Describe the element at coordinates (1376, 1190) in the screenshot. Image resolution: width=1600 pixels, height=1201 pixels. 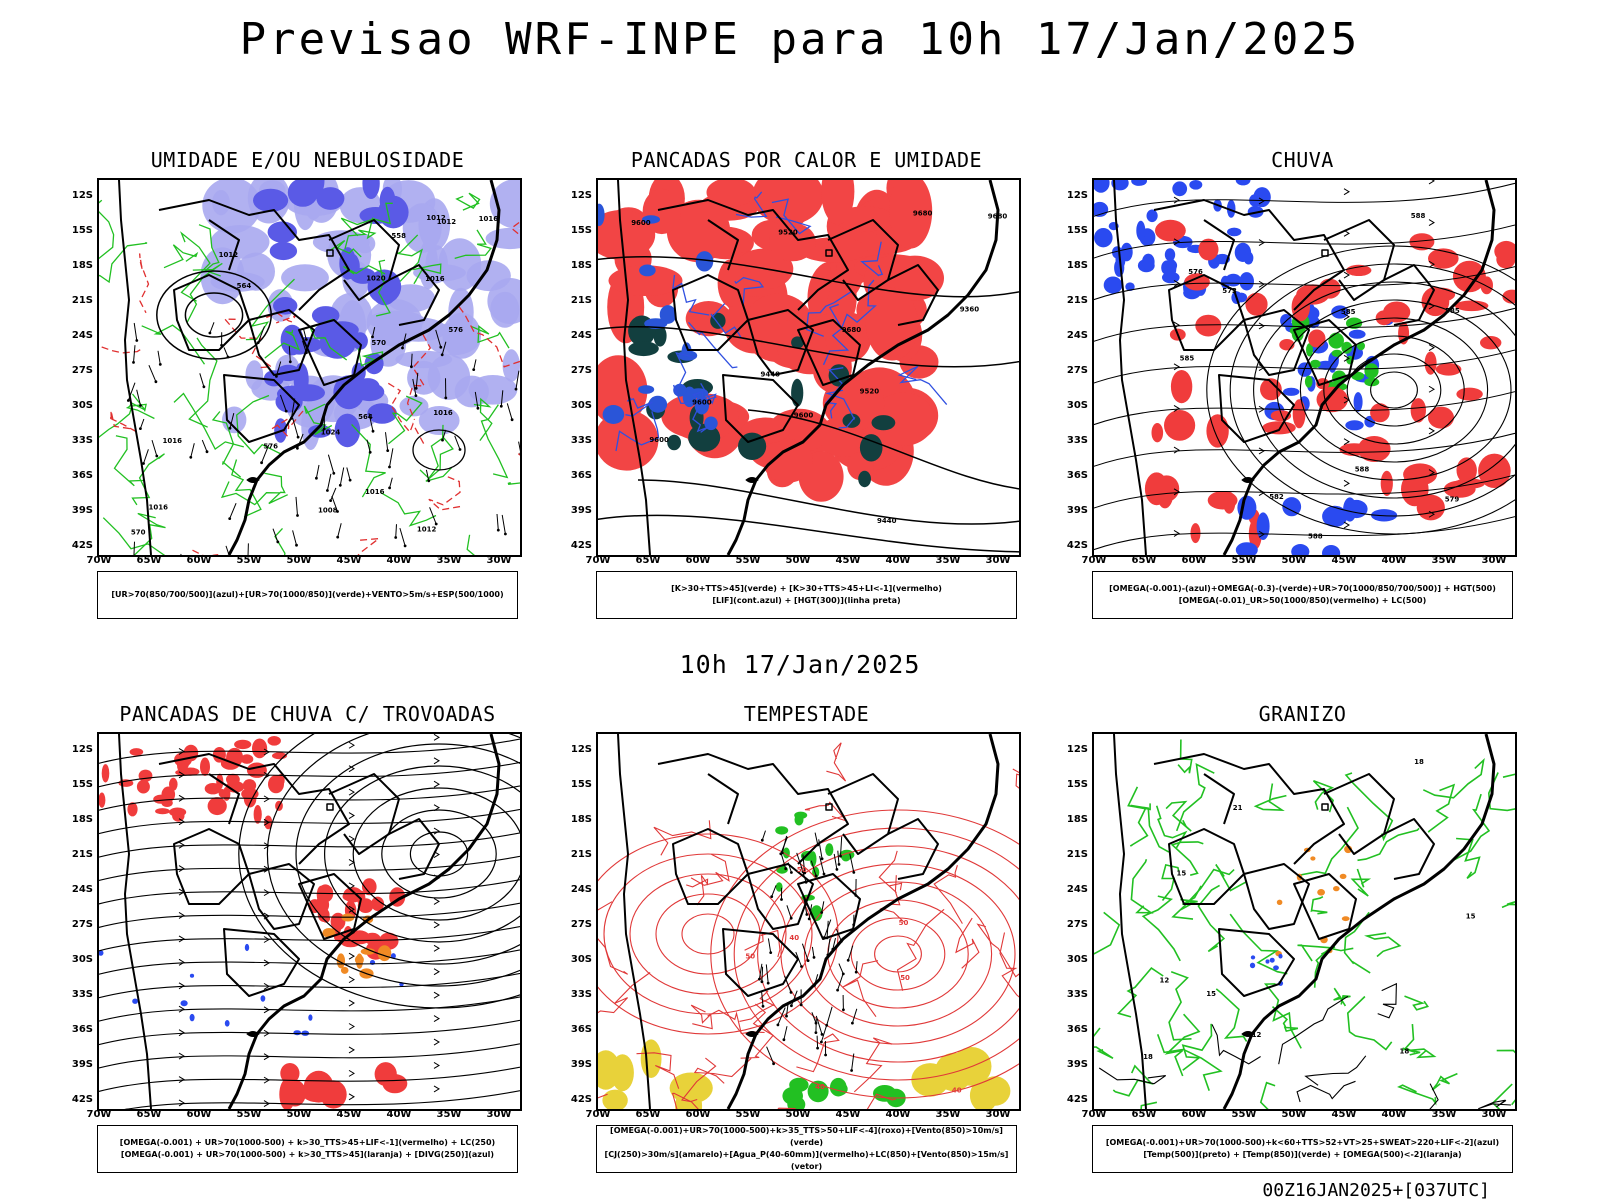
I see `model-run-label: 00Z16JAN2025+[037UTC]` at that location.